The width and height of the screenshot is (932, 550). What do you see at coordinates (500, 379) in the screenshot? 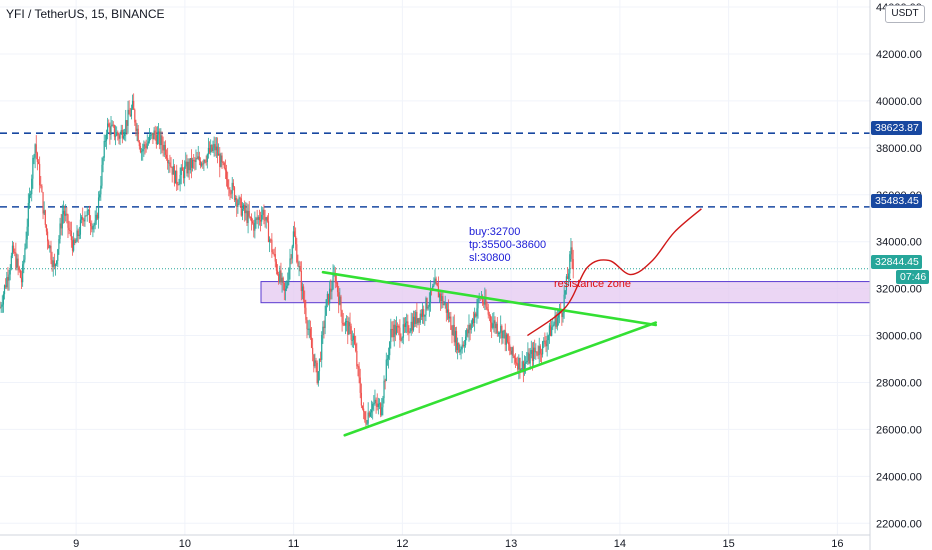
I see `trendline-lower` at bounding box center [500, 379].